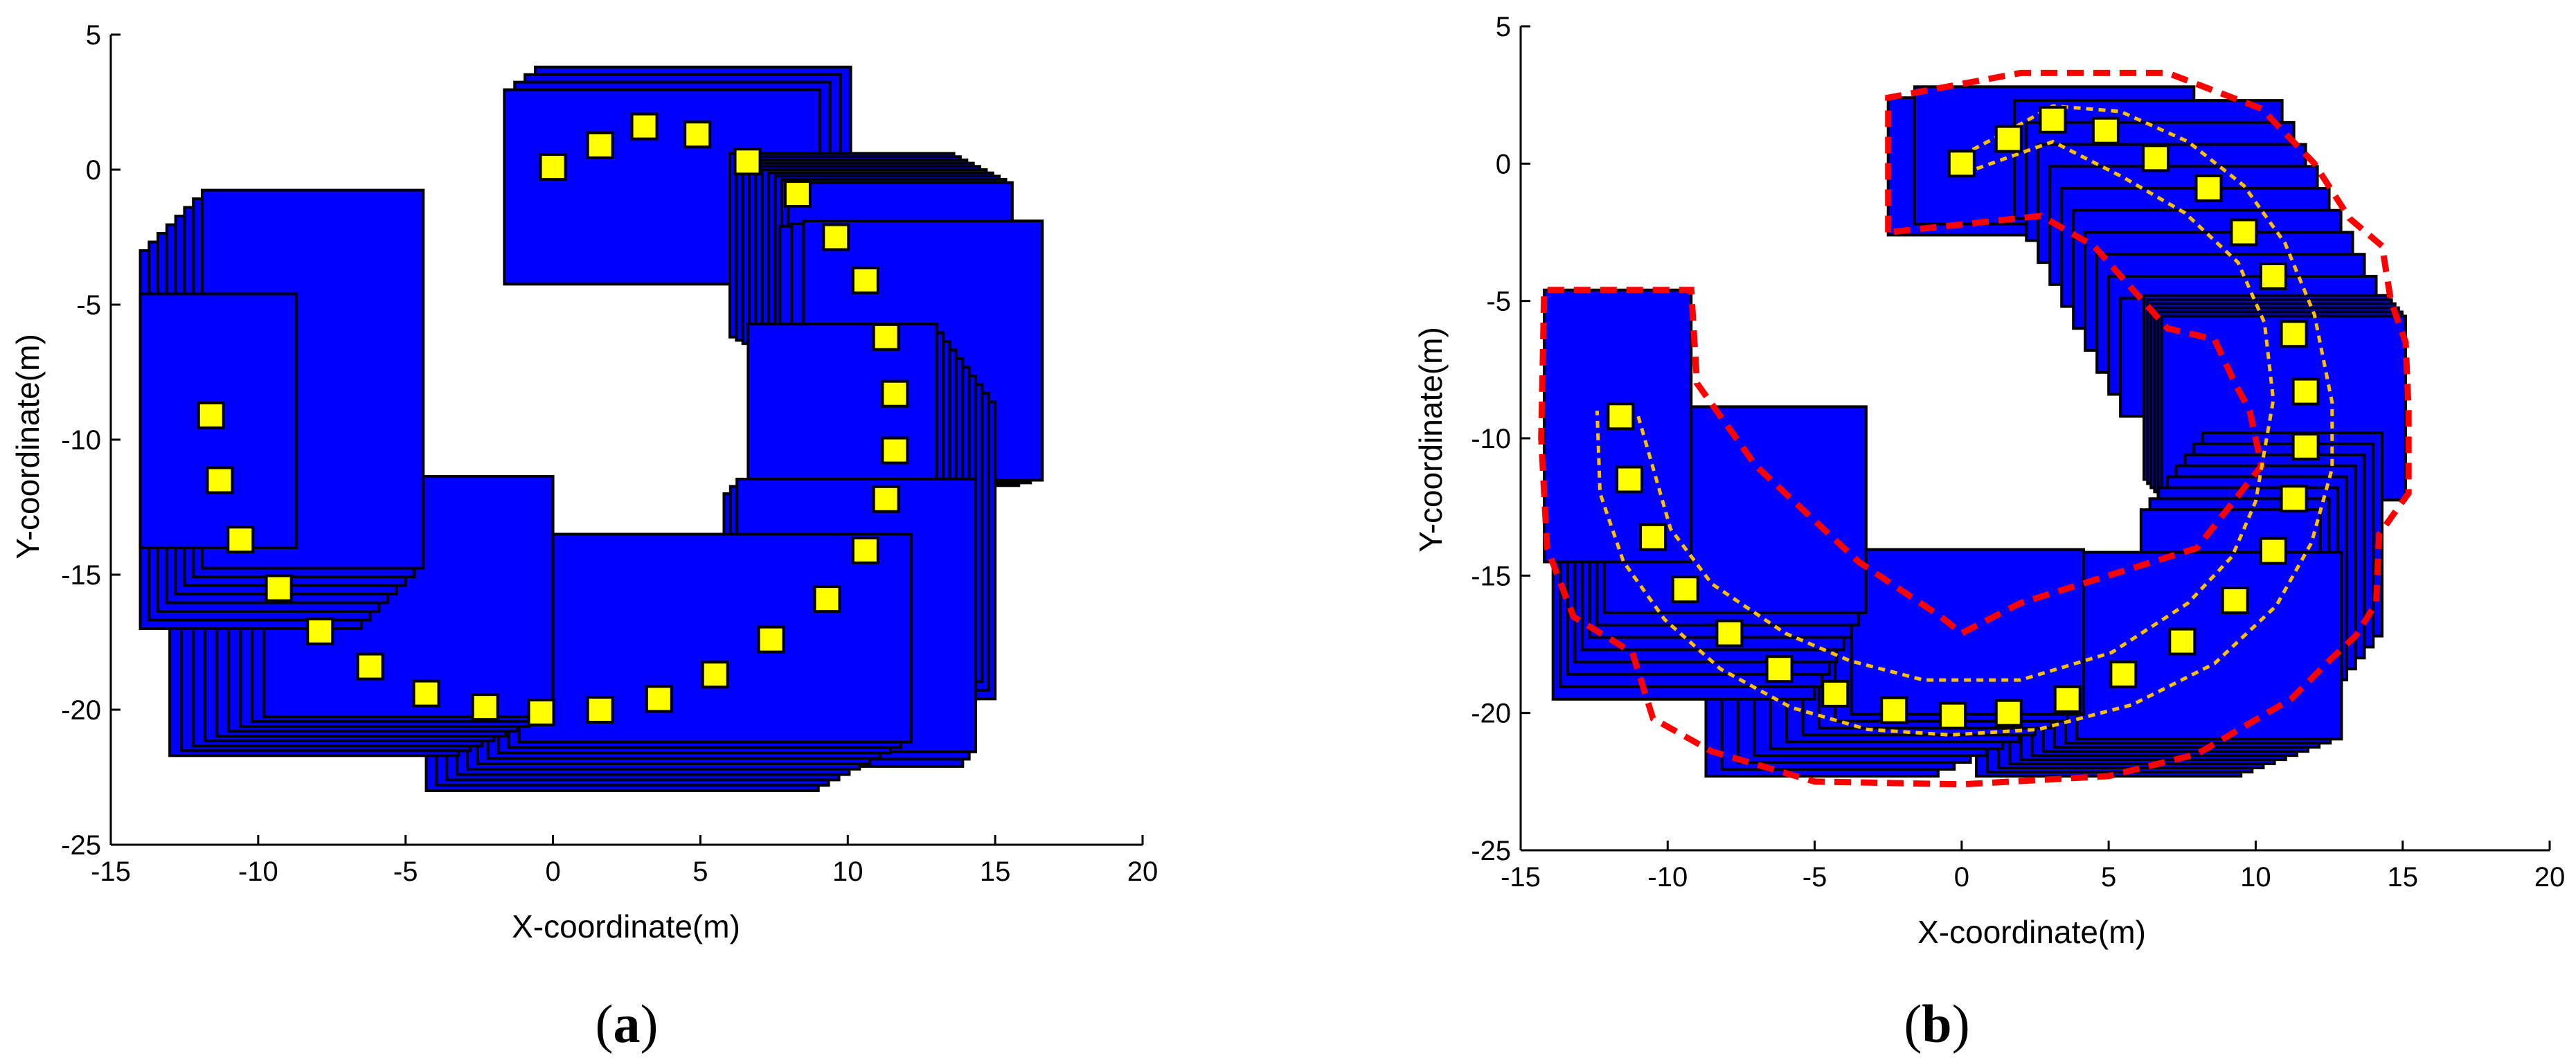  Describe the element at coordinates (628, 1024) in the screenshot. I see `panel-label: (a)` at that location.